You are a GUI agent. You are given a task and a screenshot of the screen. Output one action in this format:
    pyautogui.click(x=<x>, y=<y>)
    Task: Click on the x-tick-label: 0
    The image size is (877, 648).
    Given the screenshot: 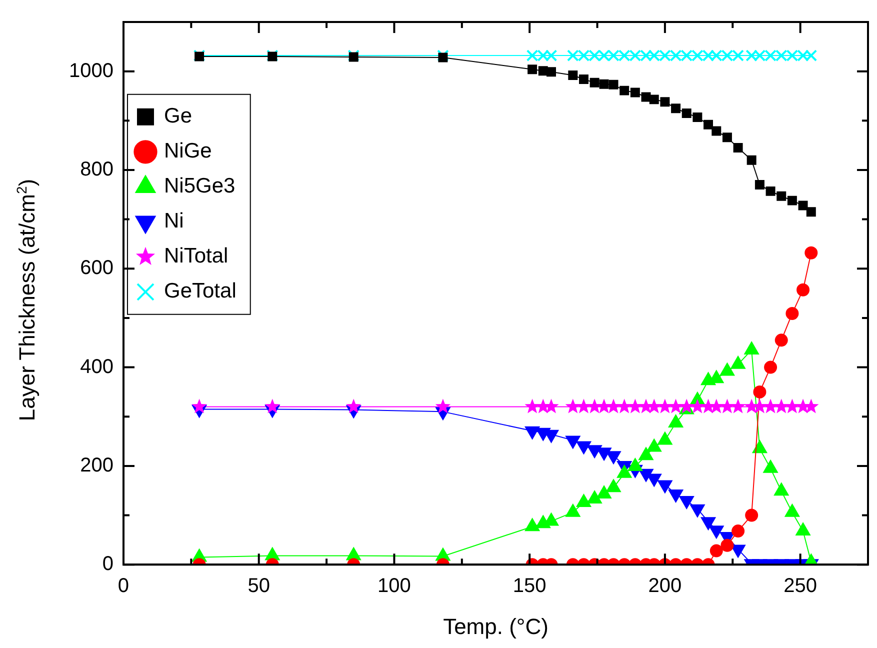 What is the action you would take?
    pyautogui.click(x=124, y=586)
    